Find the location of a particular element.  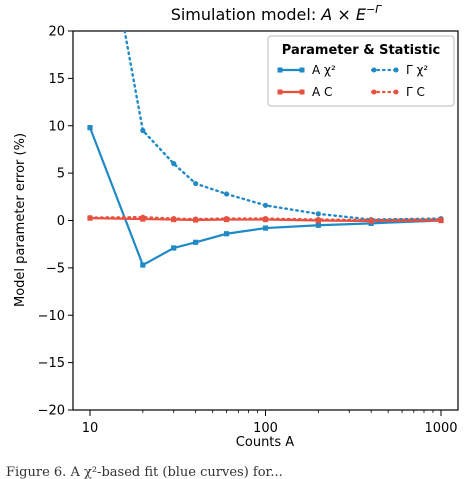

y-tick-label: −15 is located at coordinates (51, 363).